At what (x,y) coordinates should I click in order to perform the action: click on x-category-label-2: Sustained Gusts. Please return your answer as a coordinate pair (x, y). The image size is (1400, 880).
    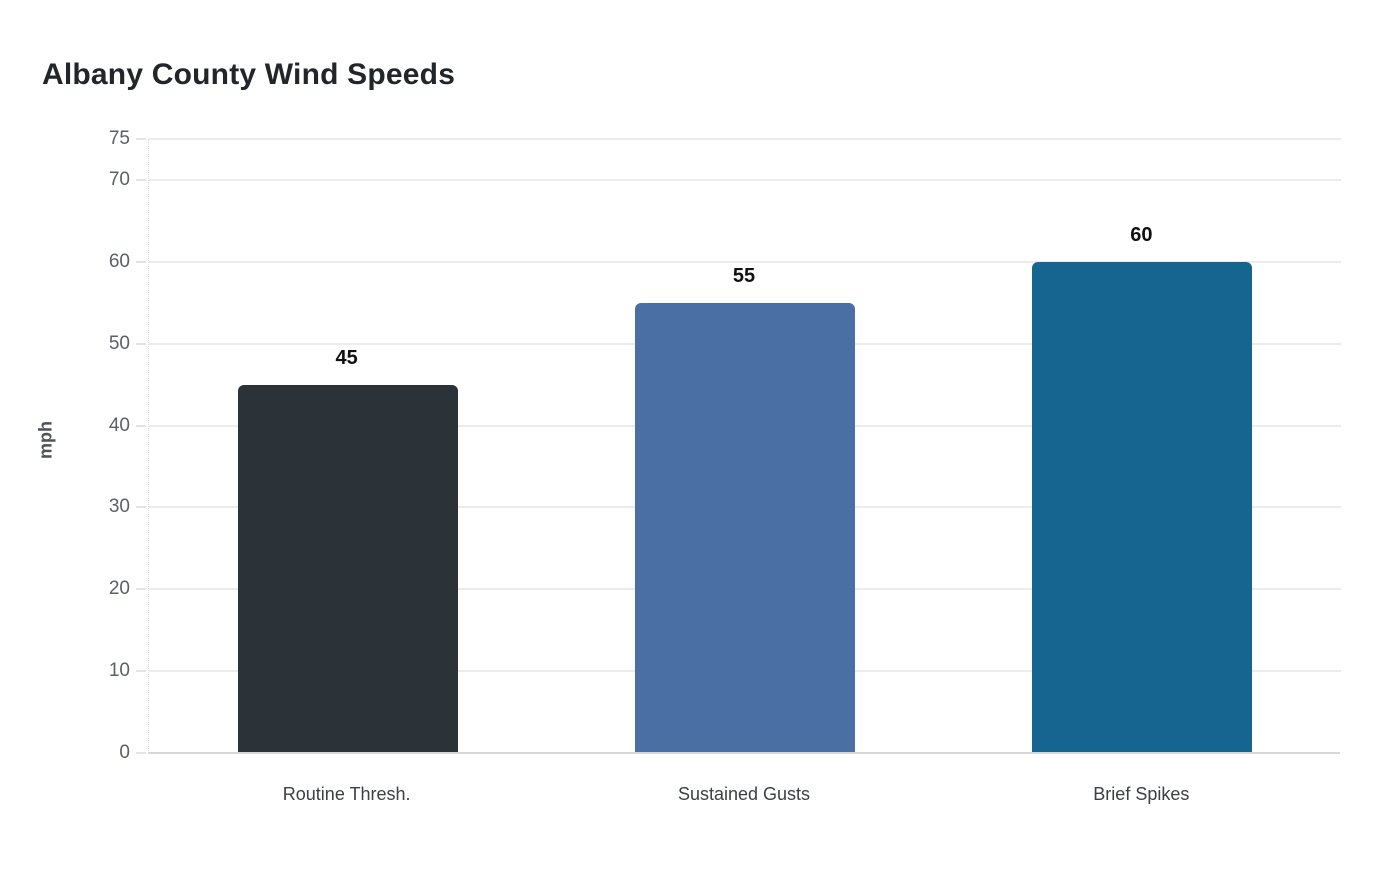
    Looking at the image, I should click on (744, 794).